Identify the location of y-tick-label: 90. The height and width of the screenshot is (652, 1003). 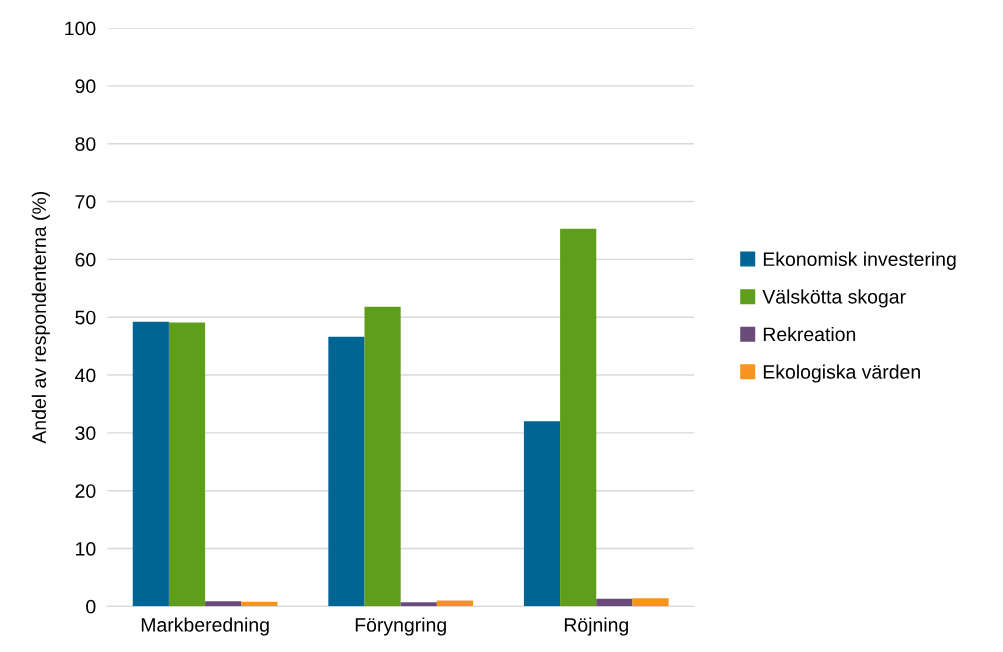
(85, 86).